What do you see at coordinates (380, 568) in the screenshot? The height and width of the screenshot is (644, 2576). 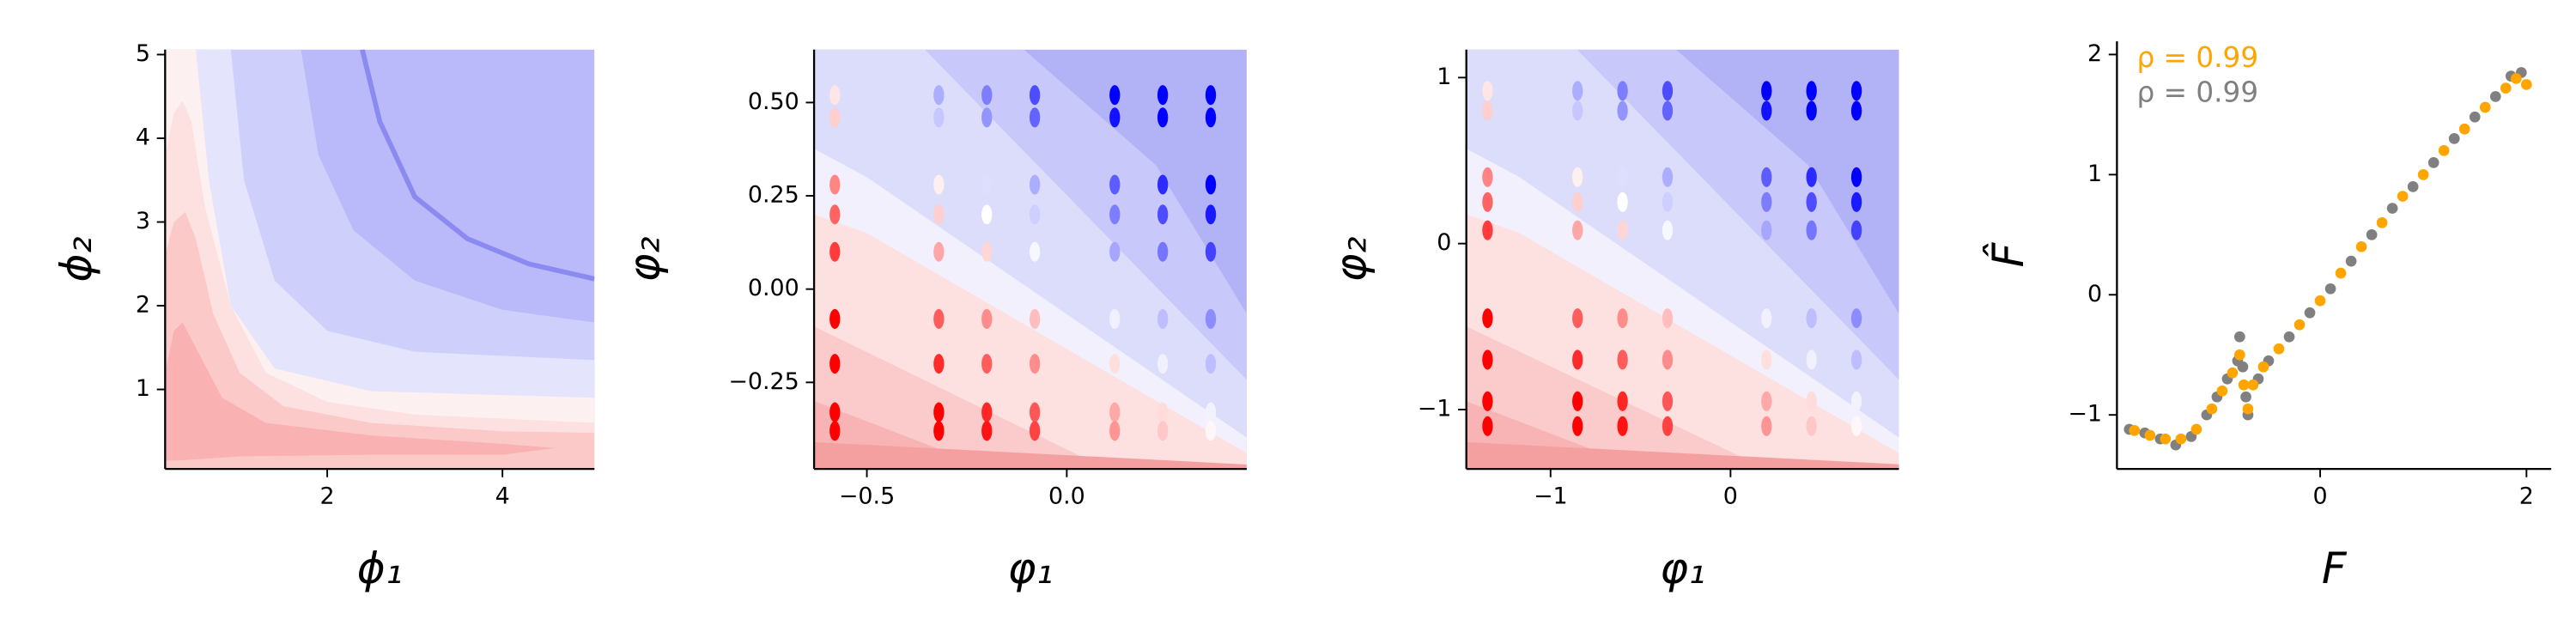 I see `x-axis-label: ϕ₁` at bounding box center [380, 568].